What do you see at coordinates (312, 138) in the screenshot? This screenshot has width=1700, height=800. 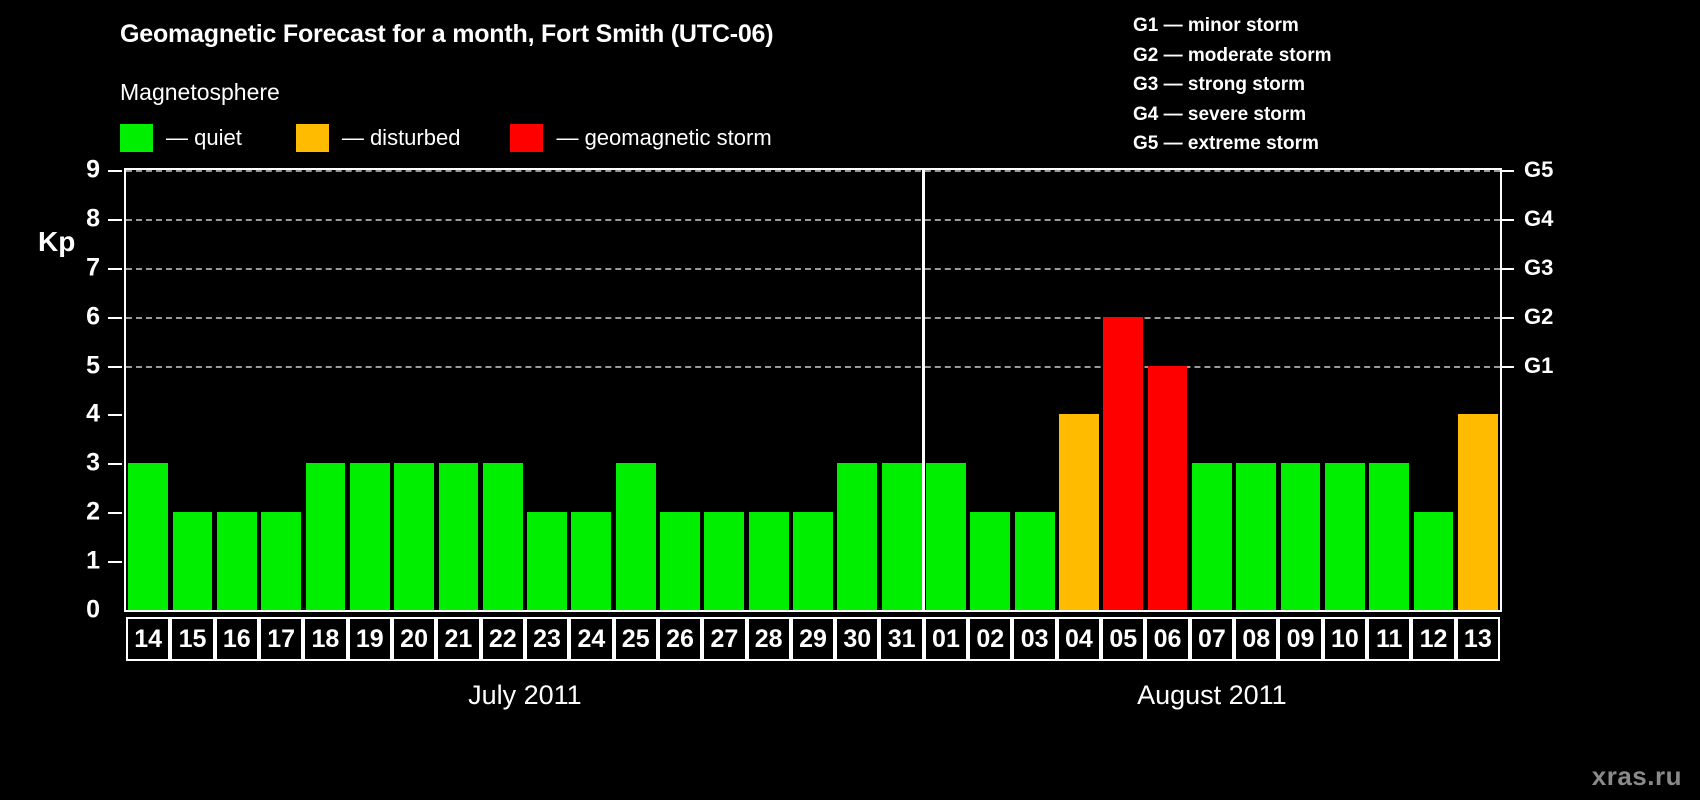 I see `legend-swatch-disturbed` at bounding box center [312, 138].